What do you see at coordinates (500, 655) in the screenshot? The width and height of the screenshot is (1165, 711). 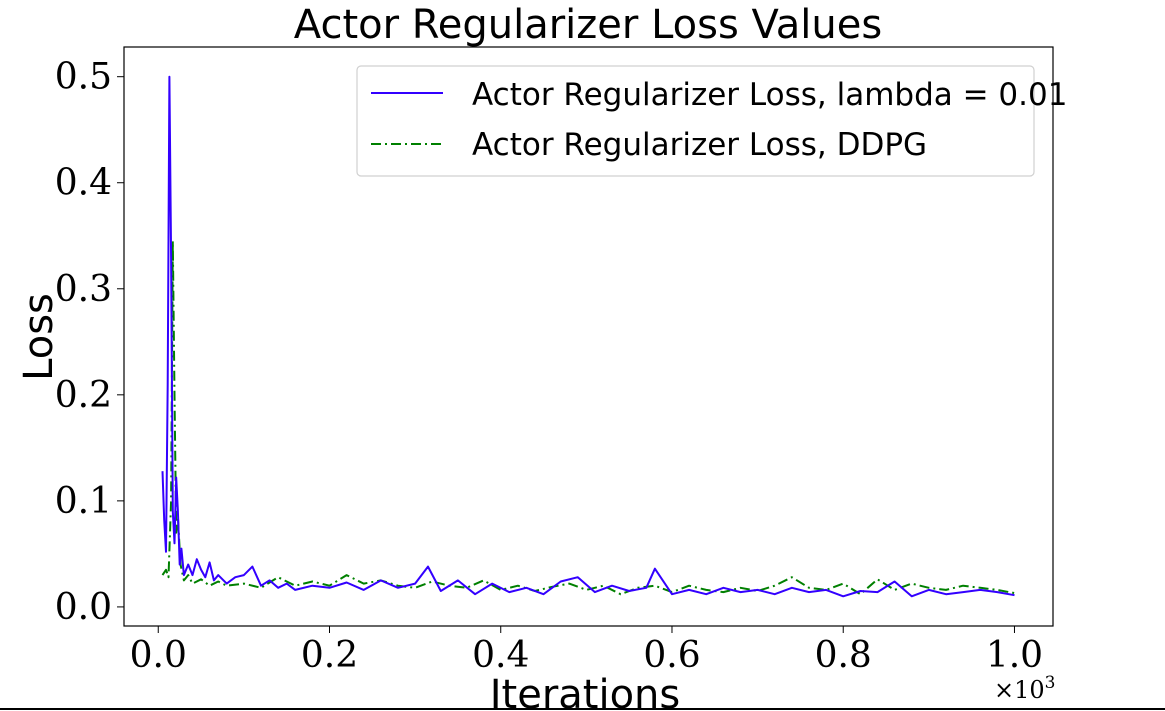 I see `x-tick-label: 0.4` at bounding box center [500, 655].